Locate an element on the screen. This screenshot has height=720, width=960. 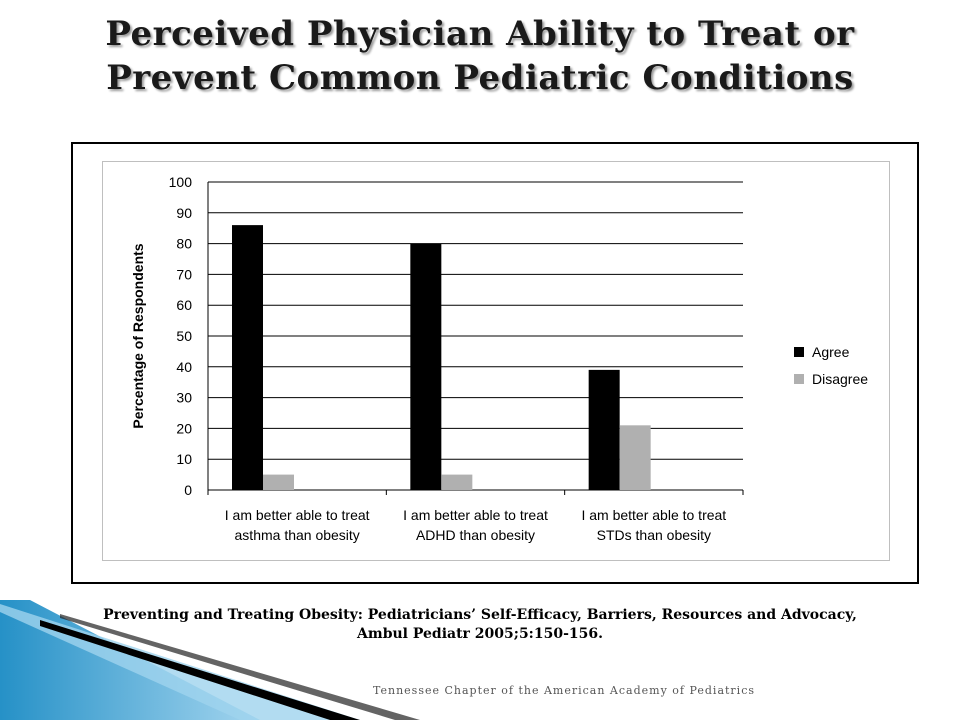
legend-label-agree: Agree is located at coordinates (831, 351).